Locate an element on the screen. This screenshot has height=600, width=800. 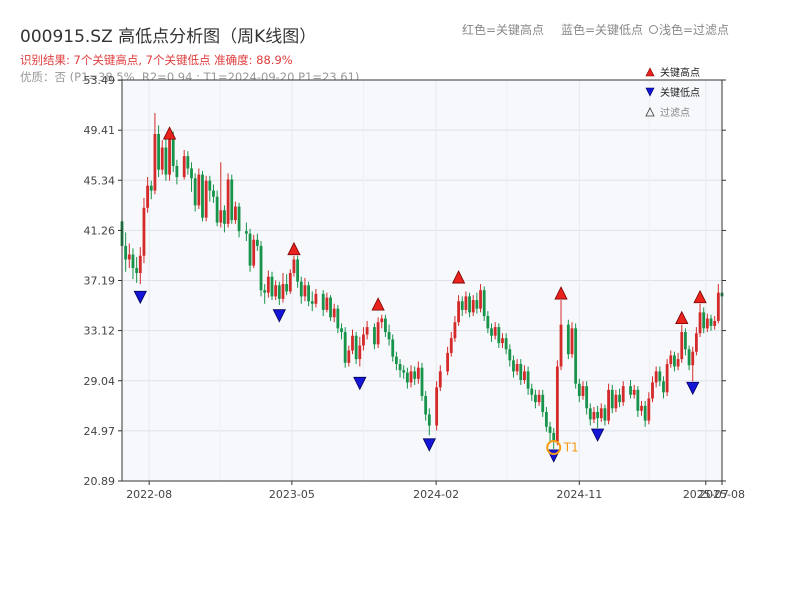
y-tick-label: 41.26 is located at coordinates (100, 230).